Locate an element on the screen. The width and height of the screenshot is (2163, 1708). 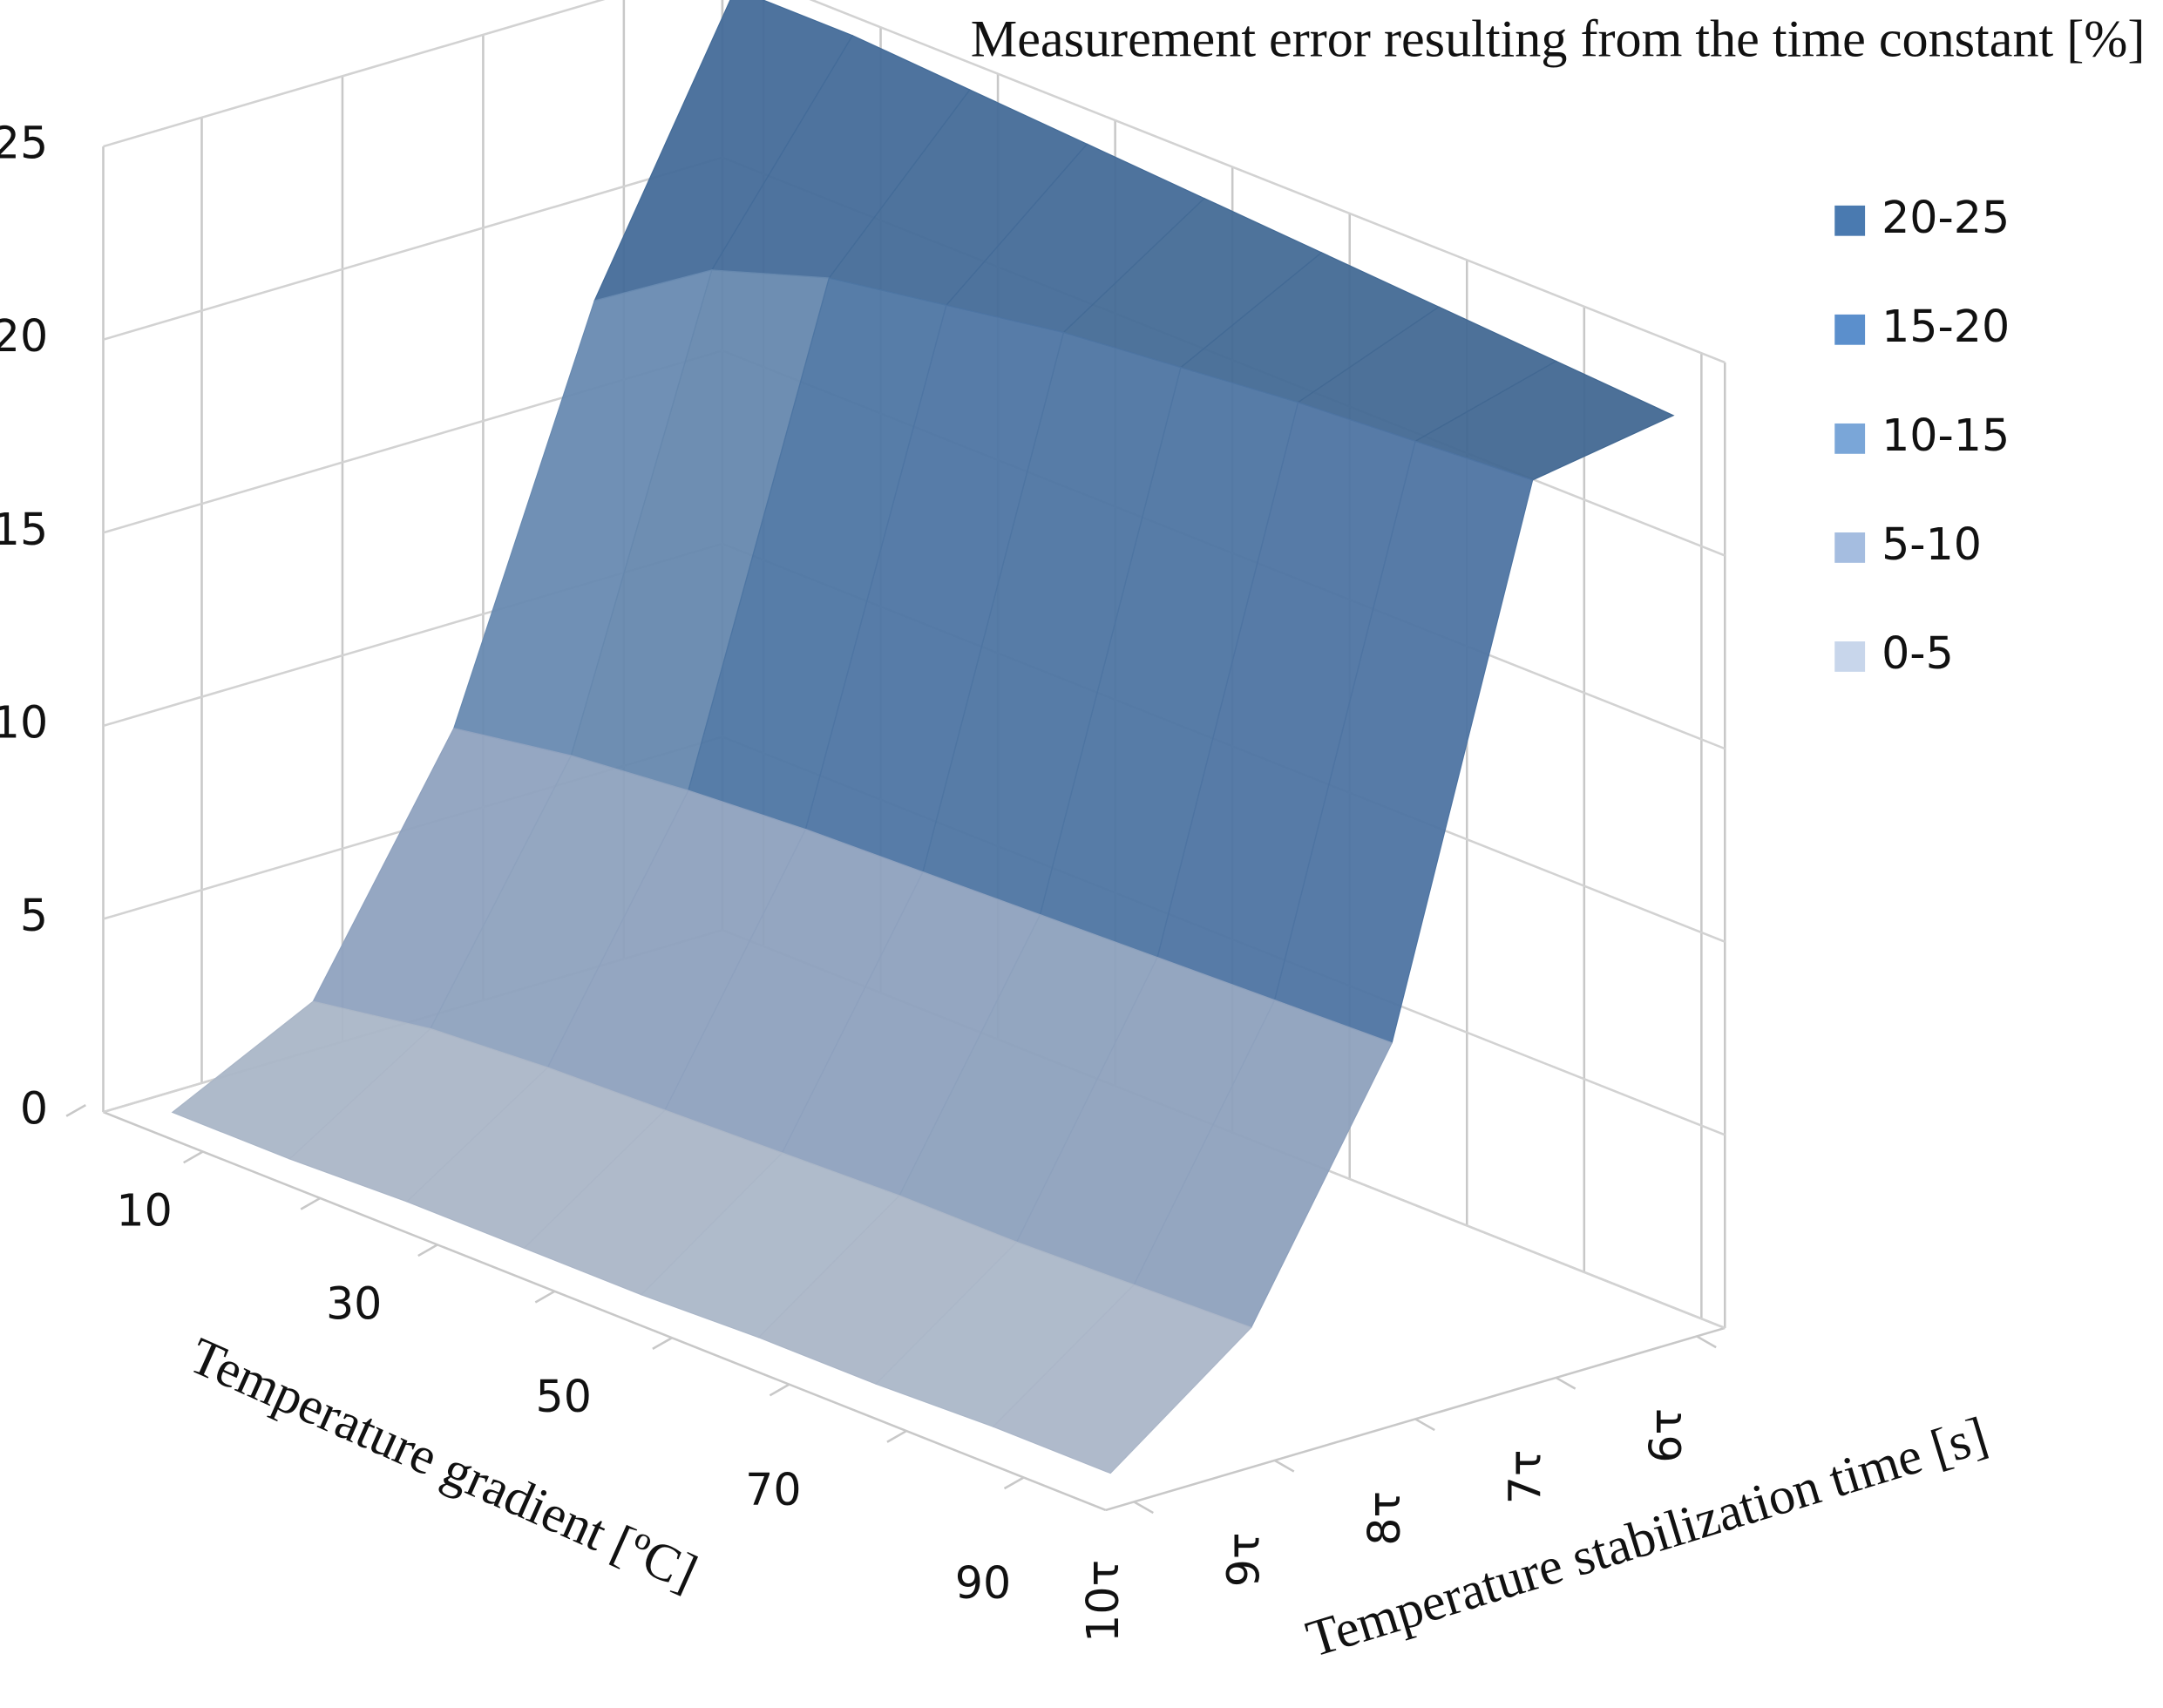
surface-patch is located at coordinates (1122, 1379).